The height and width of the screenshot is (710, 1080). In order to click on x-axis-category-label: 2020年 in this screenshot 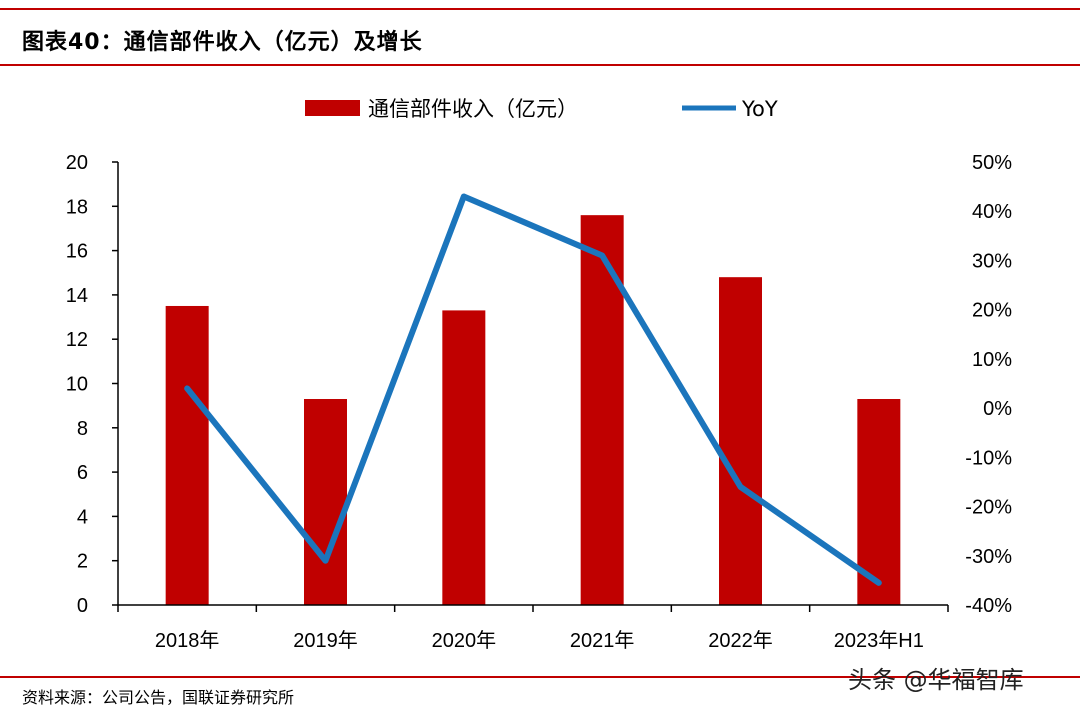, I will do `click(464, 640)`.